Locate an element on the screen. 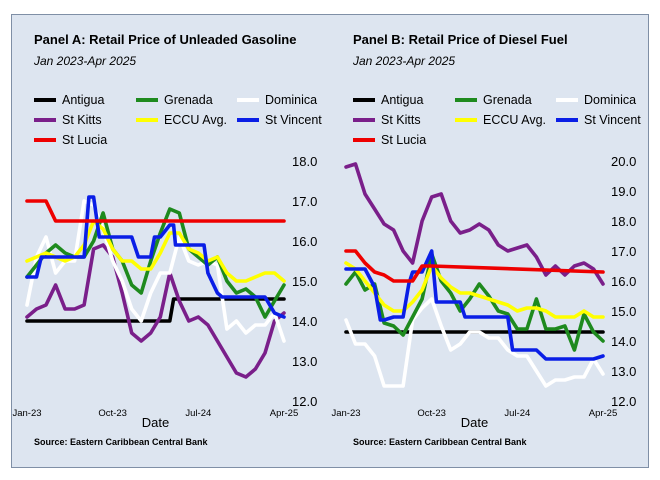  y-tick-label: 20.0 is located at coordinates (623, 161).